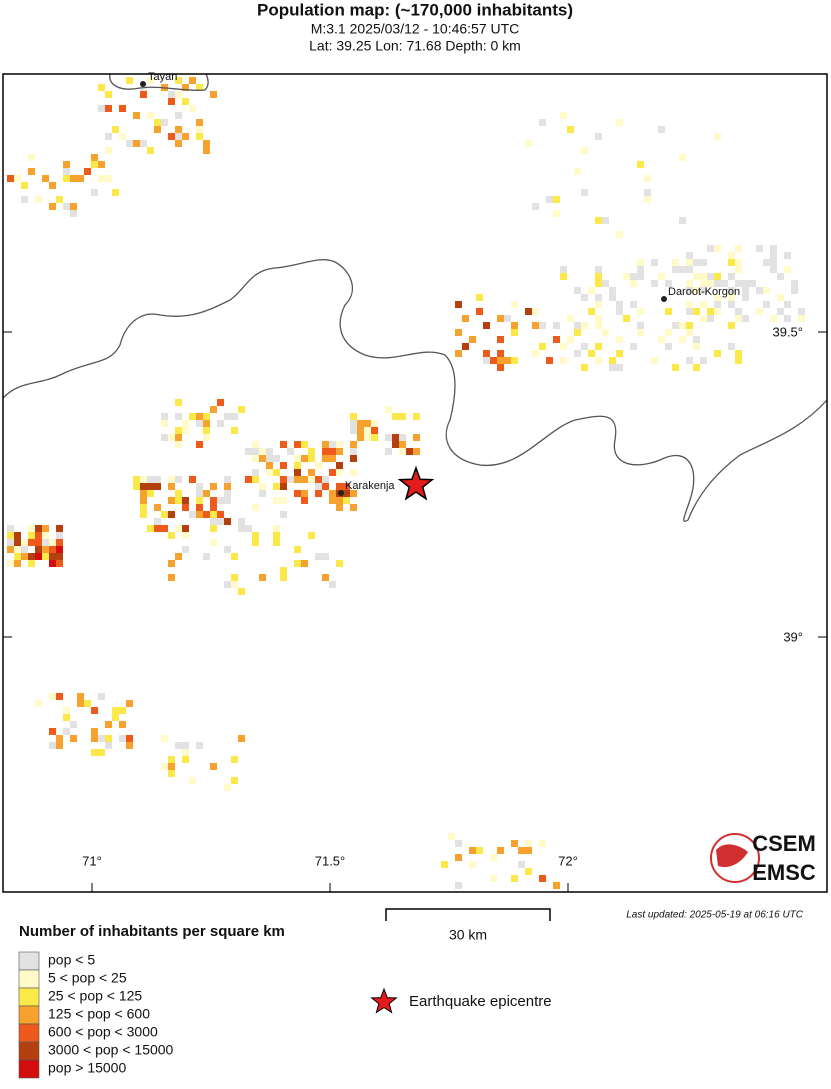 The height and width of the screenshot is (1089, 831). Describe the element at coordinates (99, 1014) in the screenshot. I see `legend-label: 125 < pop < 600` at that location.